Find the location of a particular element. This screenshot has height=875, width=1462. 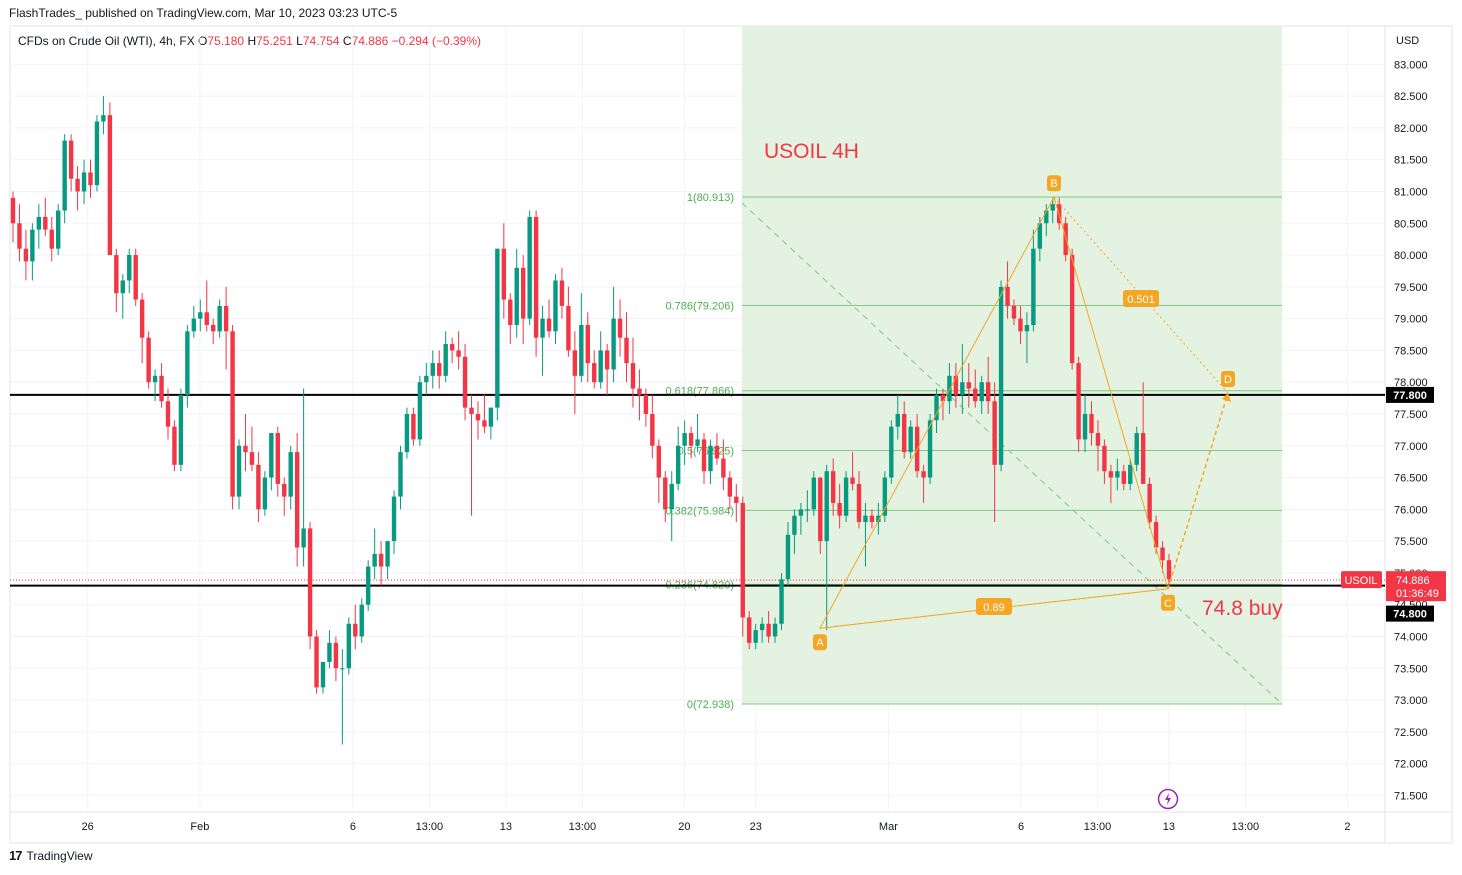

time-tick-label: 2 is located at coordinates (1347, 827).